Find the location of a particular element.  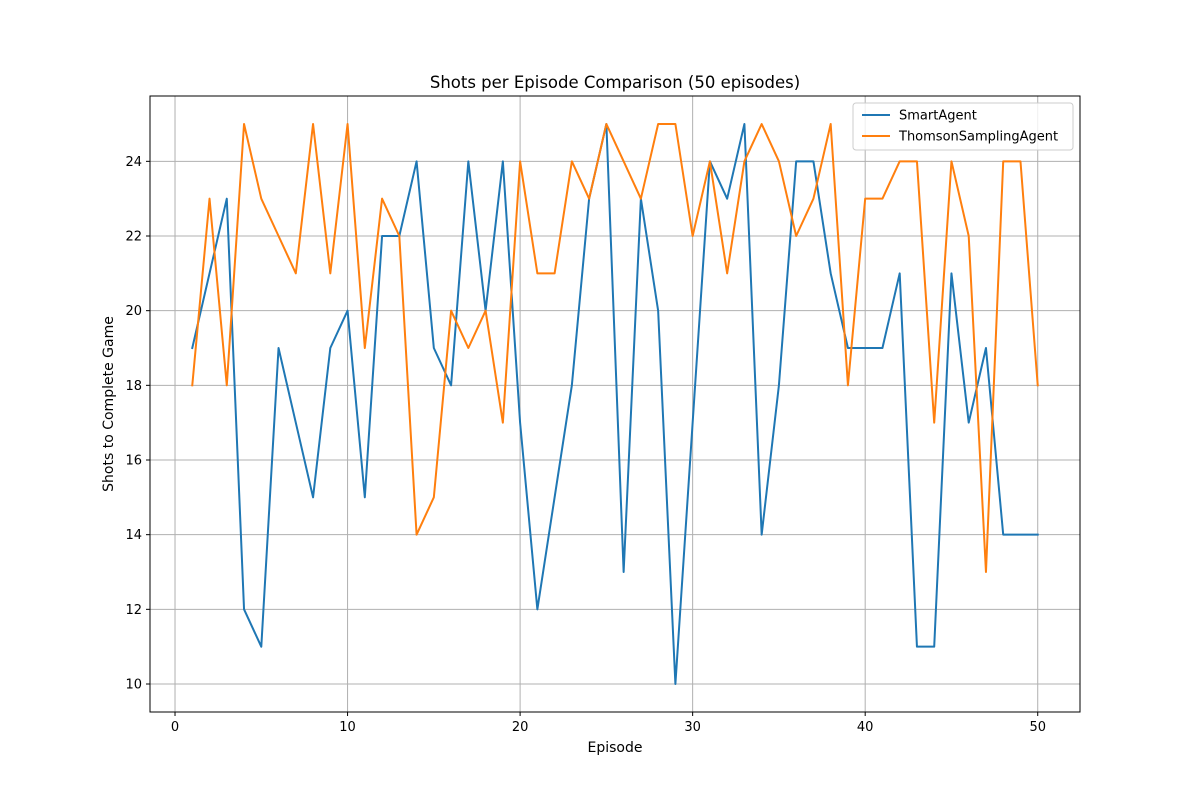

legend-label-thomsonsamplingagent: ThomsonSamplingAgent is located at coordinates (978, 137).